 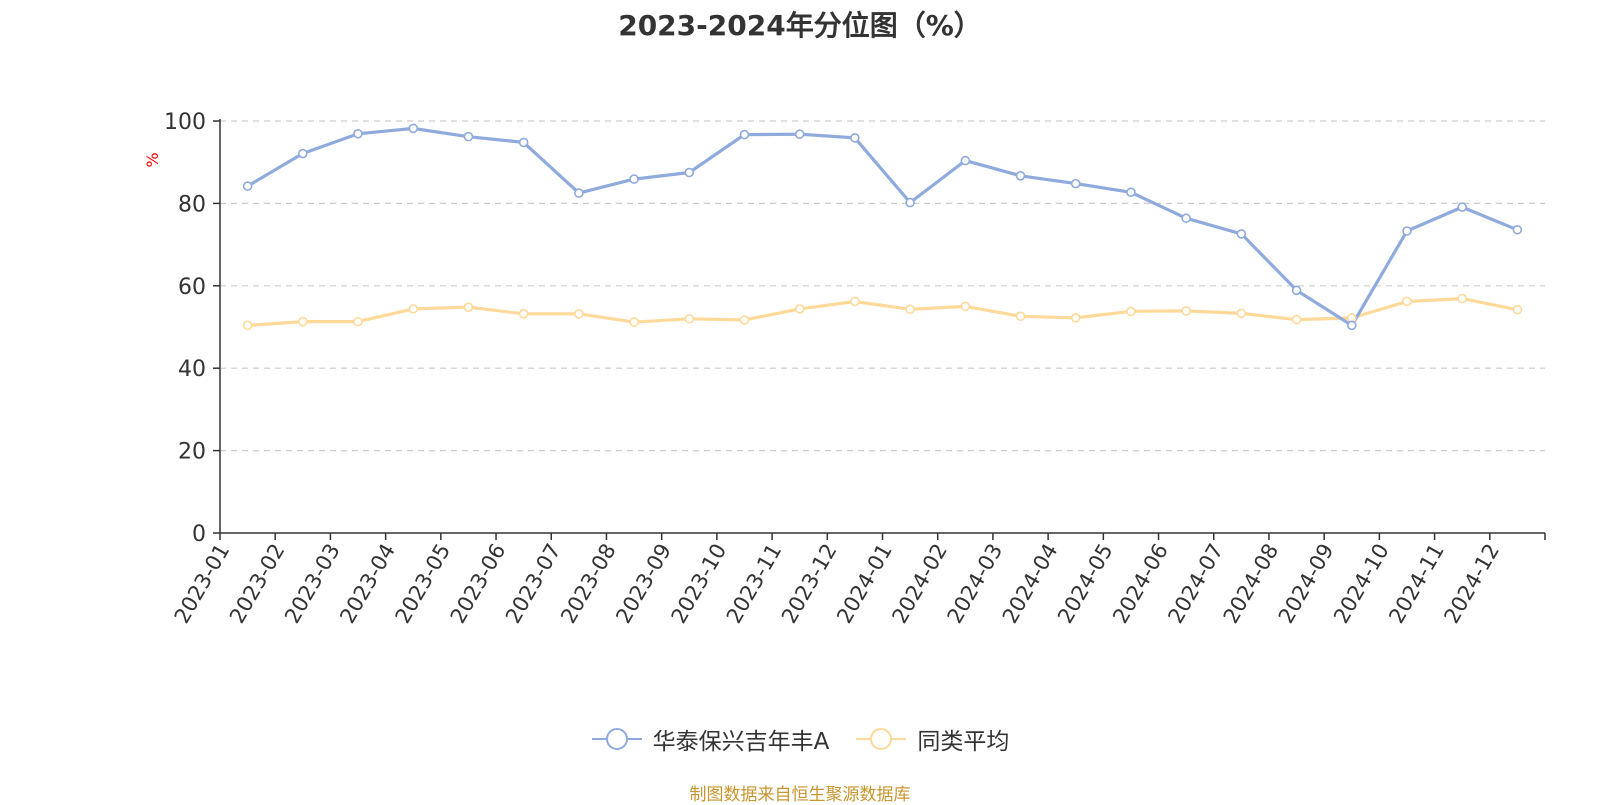 What do you see at coordinates (741, 742) in the screenshot?
I see `legend-label-series-1: 华泰保兴吉年丰A` at bounding box center [741, 742].